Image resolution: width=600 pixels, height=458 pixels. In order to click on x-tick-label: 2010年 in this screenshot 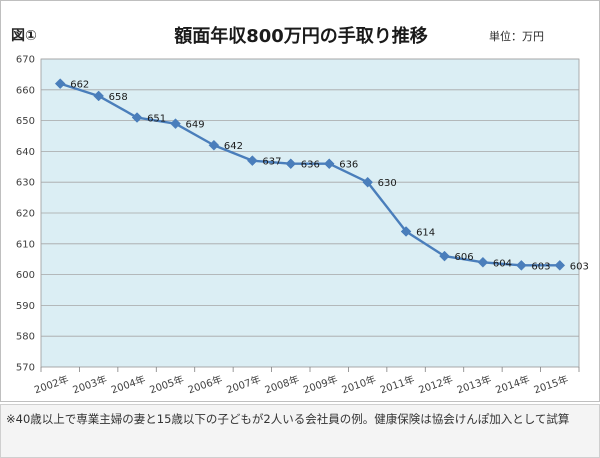, I will do `click(359, 385)`.